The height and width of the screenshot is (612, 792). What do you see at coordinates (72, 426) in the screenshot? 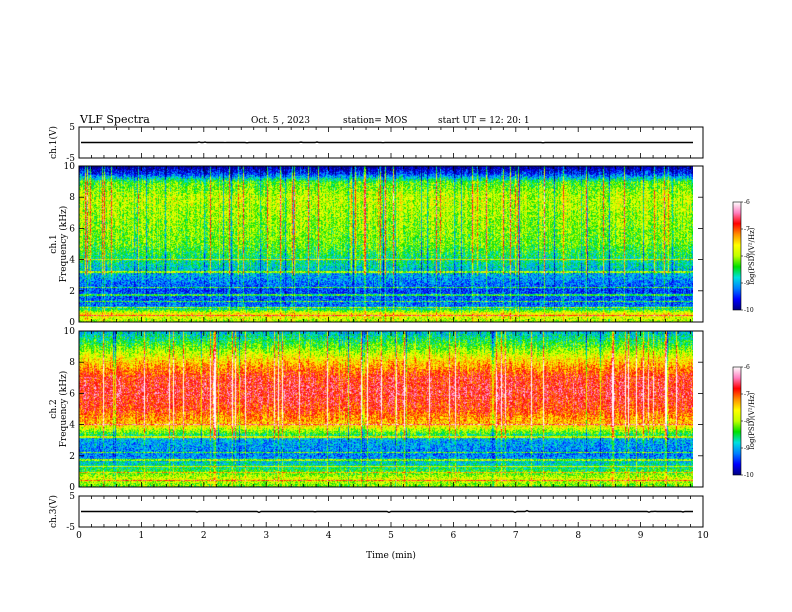
I see `ch2-spectrogram-ytick-label: 4` at bounding box center [72, 426].